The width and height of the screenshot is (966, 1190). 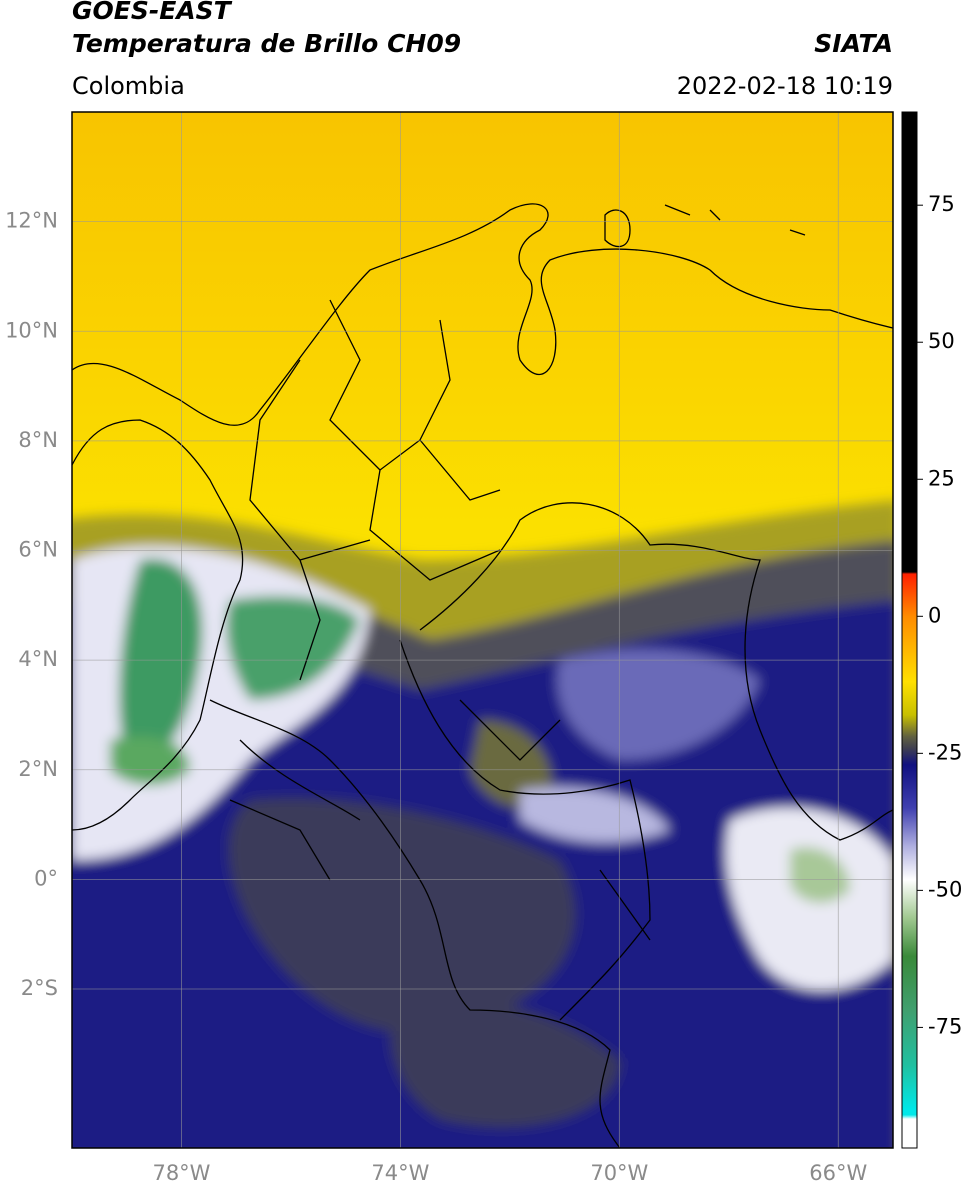 What do you see at coordinates (934, 615) in the screenshot?
I see `colorbar-tick-label: 0` at bounding box center [934, 615].